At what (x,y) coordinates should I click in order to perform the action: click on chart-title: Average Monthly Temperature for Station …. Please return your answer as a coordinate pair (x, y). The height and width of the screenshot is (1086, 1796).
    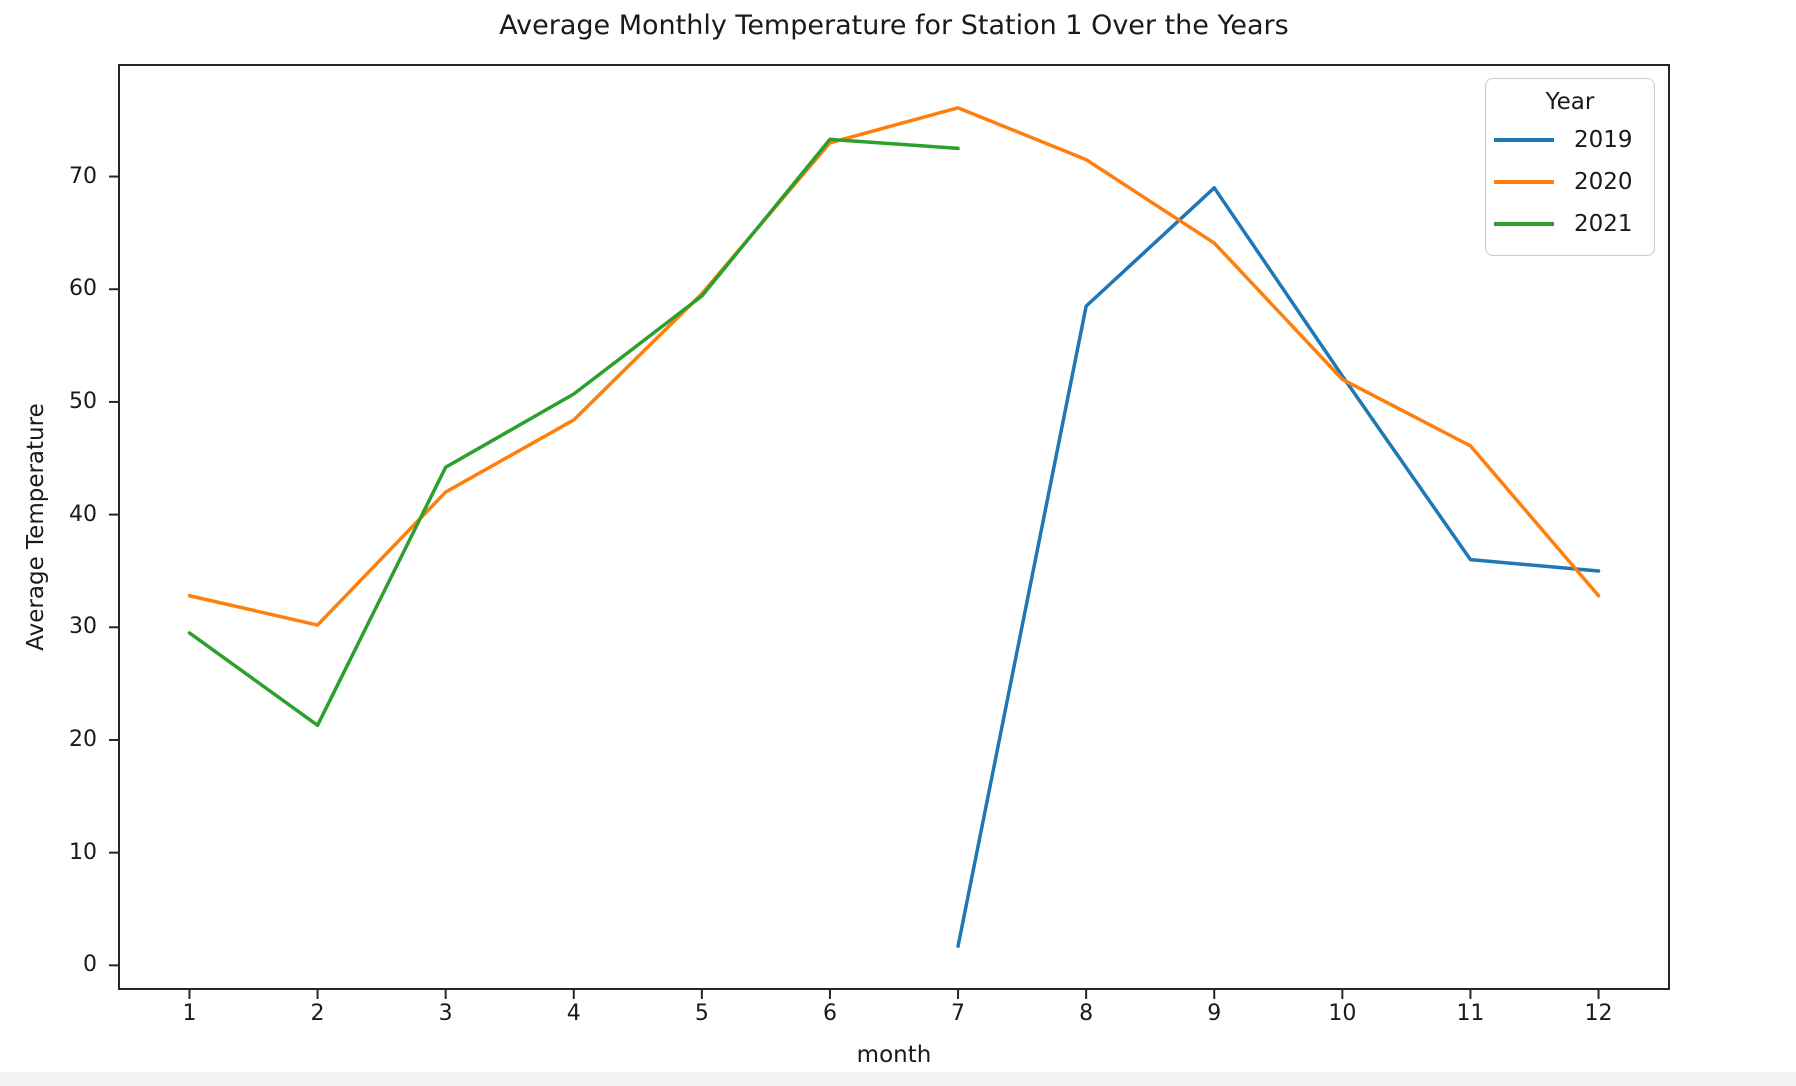
    Looking at the image, I should click on (894, 25).